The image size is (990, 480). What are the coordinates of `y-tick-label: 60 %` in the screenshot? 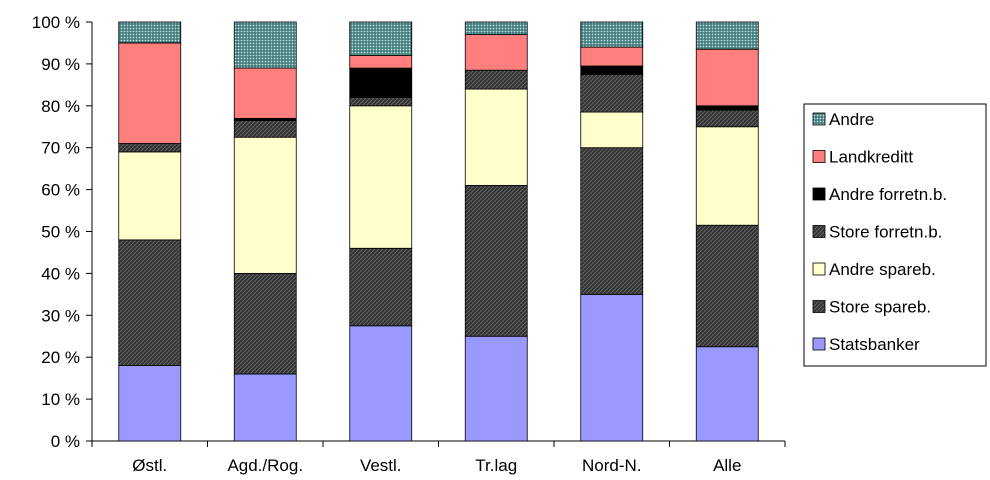 It's located at (60, 190).